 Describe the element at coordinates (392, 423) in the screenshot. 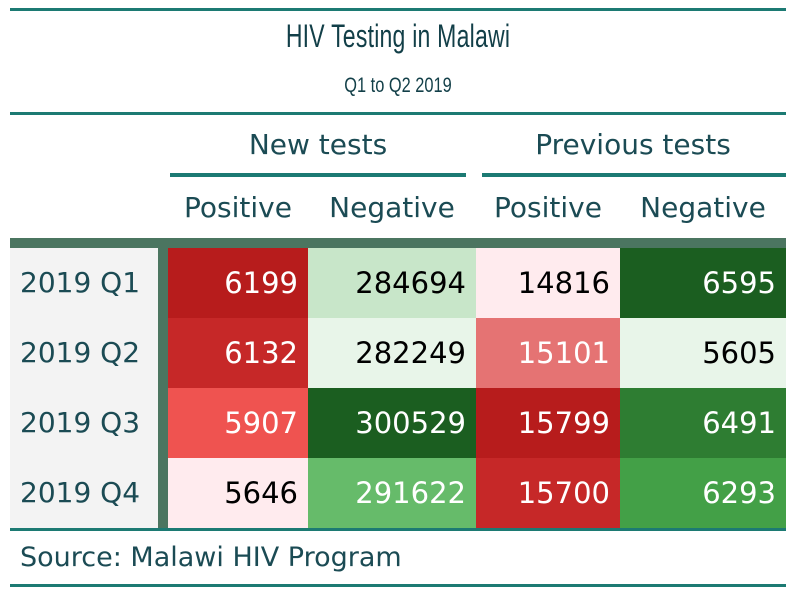

I see `cell-new-negative: 300529` at that location.